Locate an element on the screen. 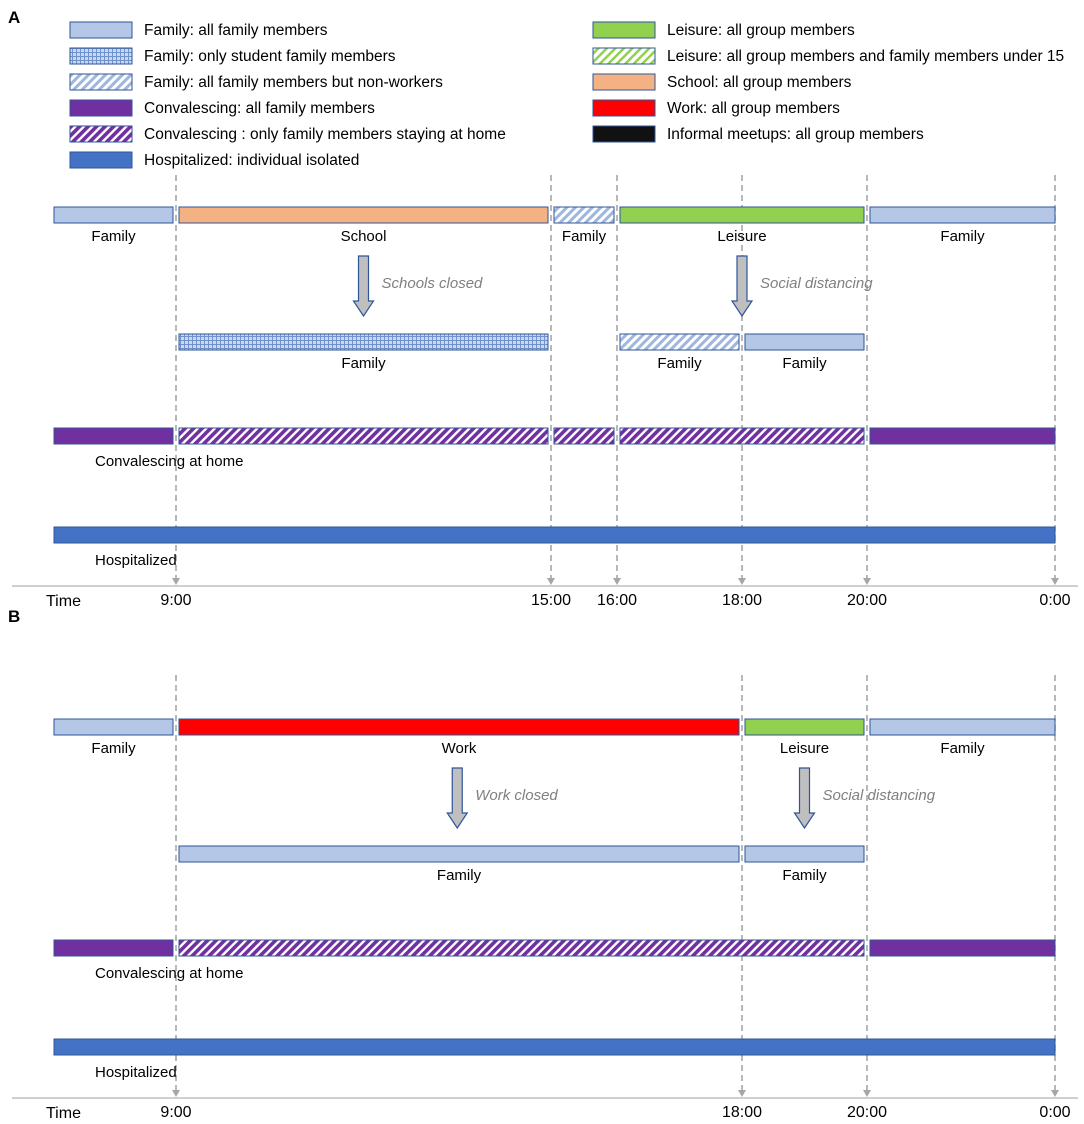 Image resolution: width=1084 pixels, height=1124 pixels. segment-label: Work is located at coordinates (459, 748).